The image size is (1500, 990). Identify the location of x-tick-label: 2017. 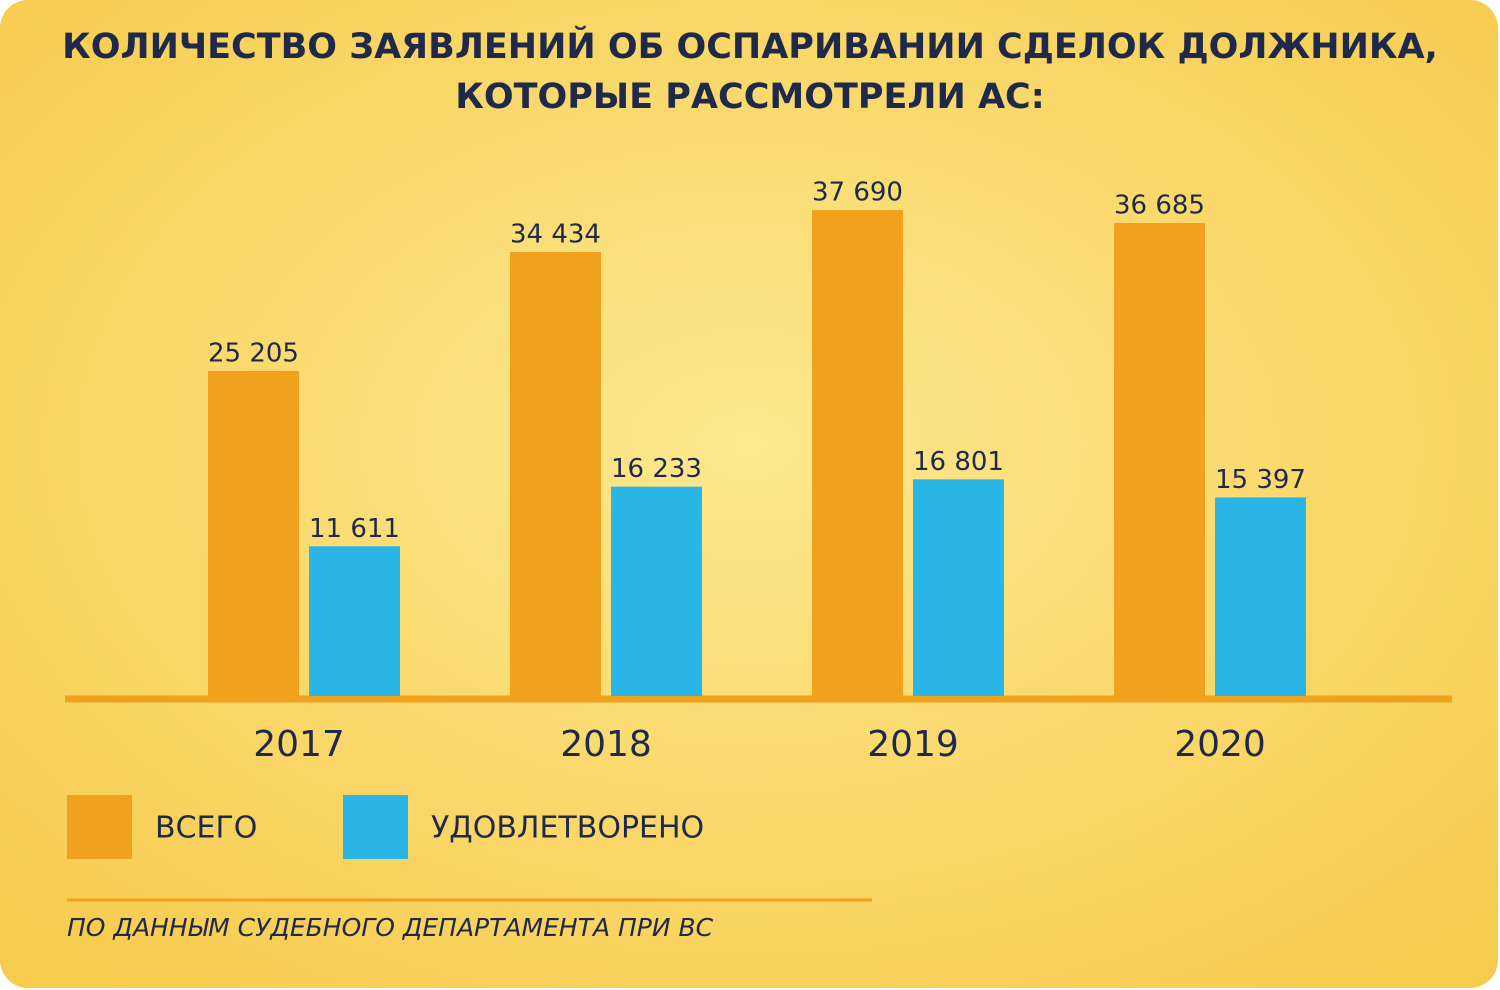
(299, 744).